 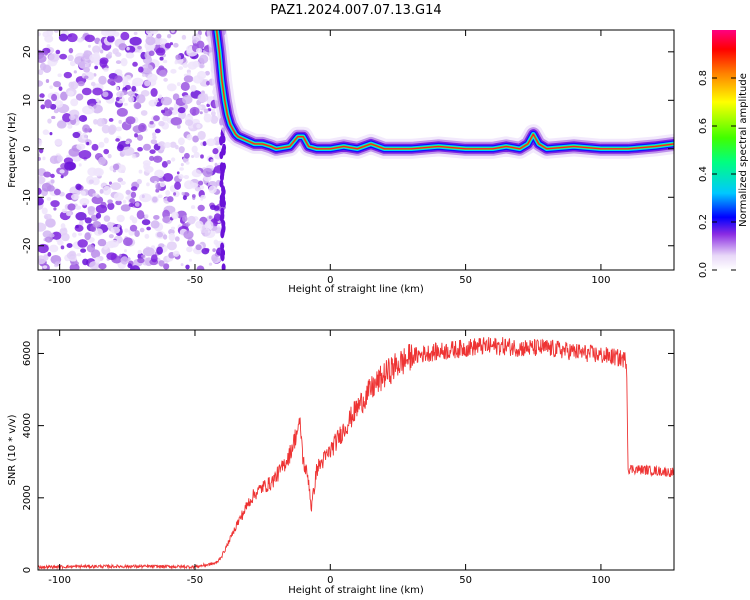 I want to click on colorbar-tick-label: 0.6, so click(x=703, y=126).